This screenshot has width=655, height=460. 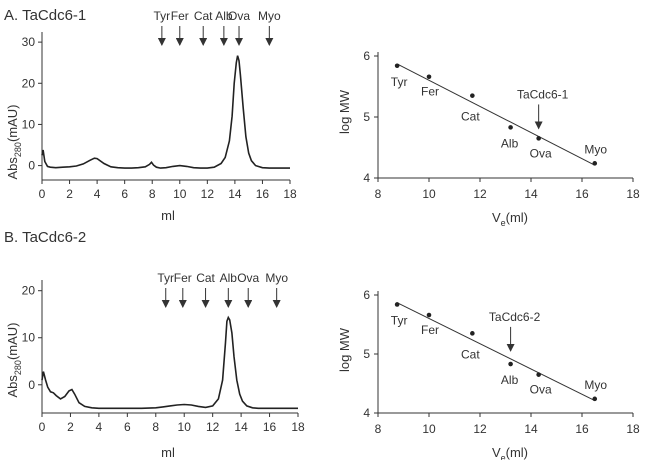 I want to click on unknown-protein-label: TaCdc6-2, so click(x=515, y=317).